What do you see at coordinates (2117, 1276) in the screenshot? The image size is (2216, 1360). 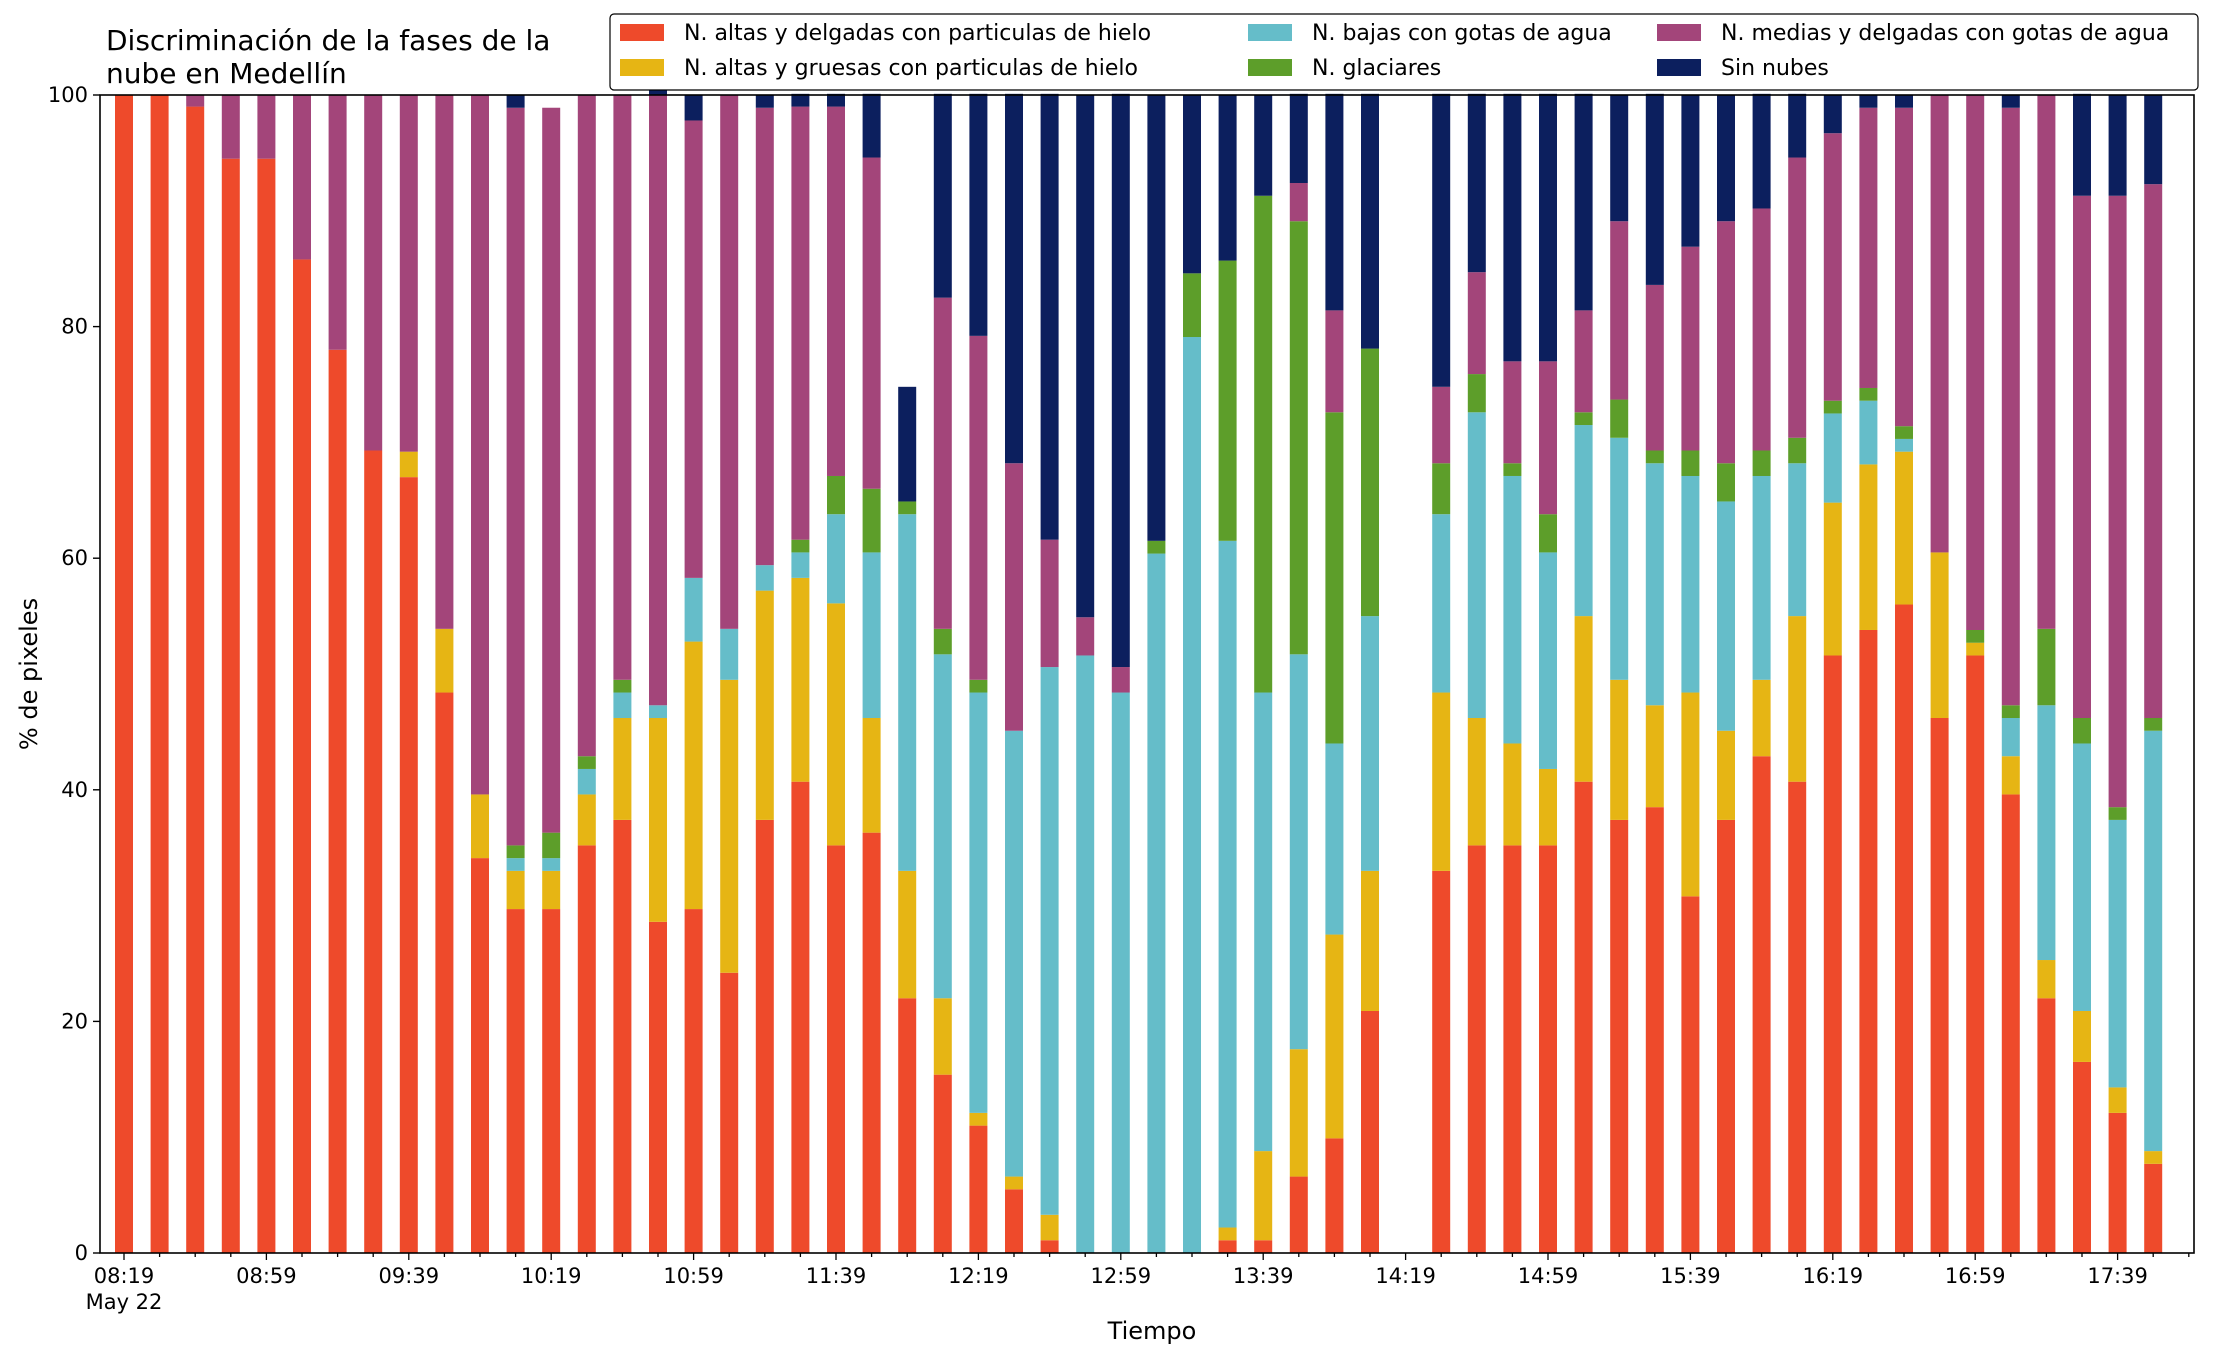 I see `x-tick-label: 17:39` at bounding box center [2117, 1276].